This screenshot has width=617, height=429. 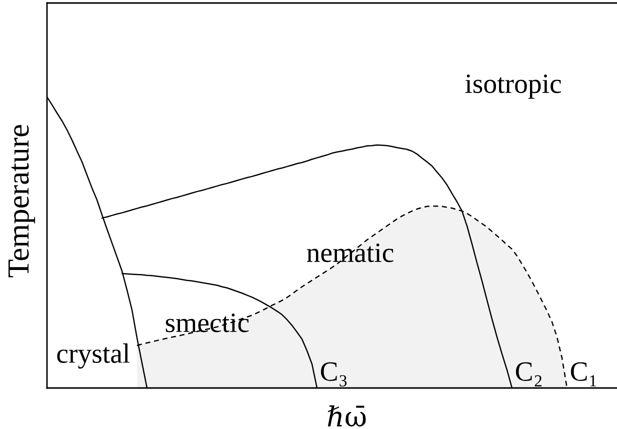 I want to click on y-axis-title: Temperature, so click(x=22, y=201).